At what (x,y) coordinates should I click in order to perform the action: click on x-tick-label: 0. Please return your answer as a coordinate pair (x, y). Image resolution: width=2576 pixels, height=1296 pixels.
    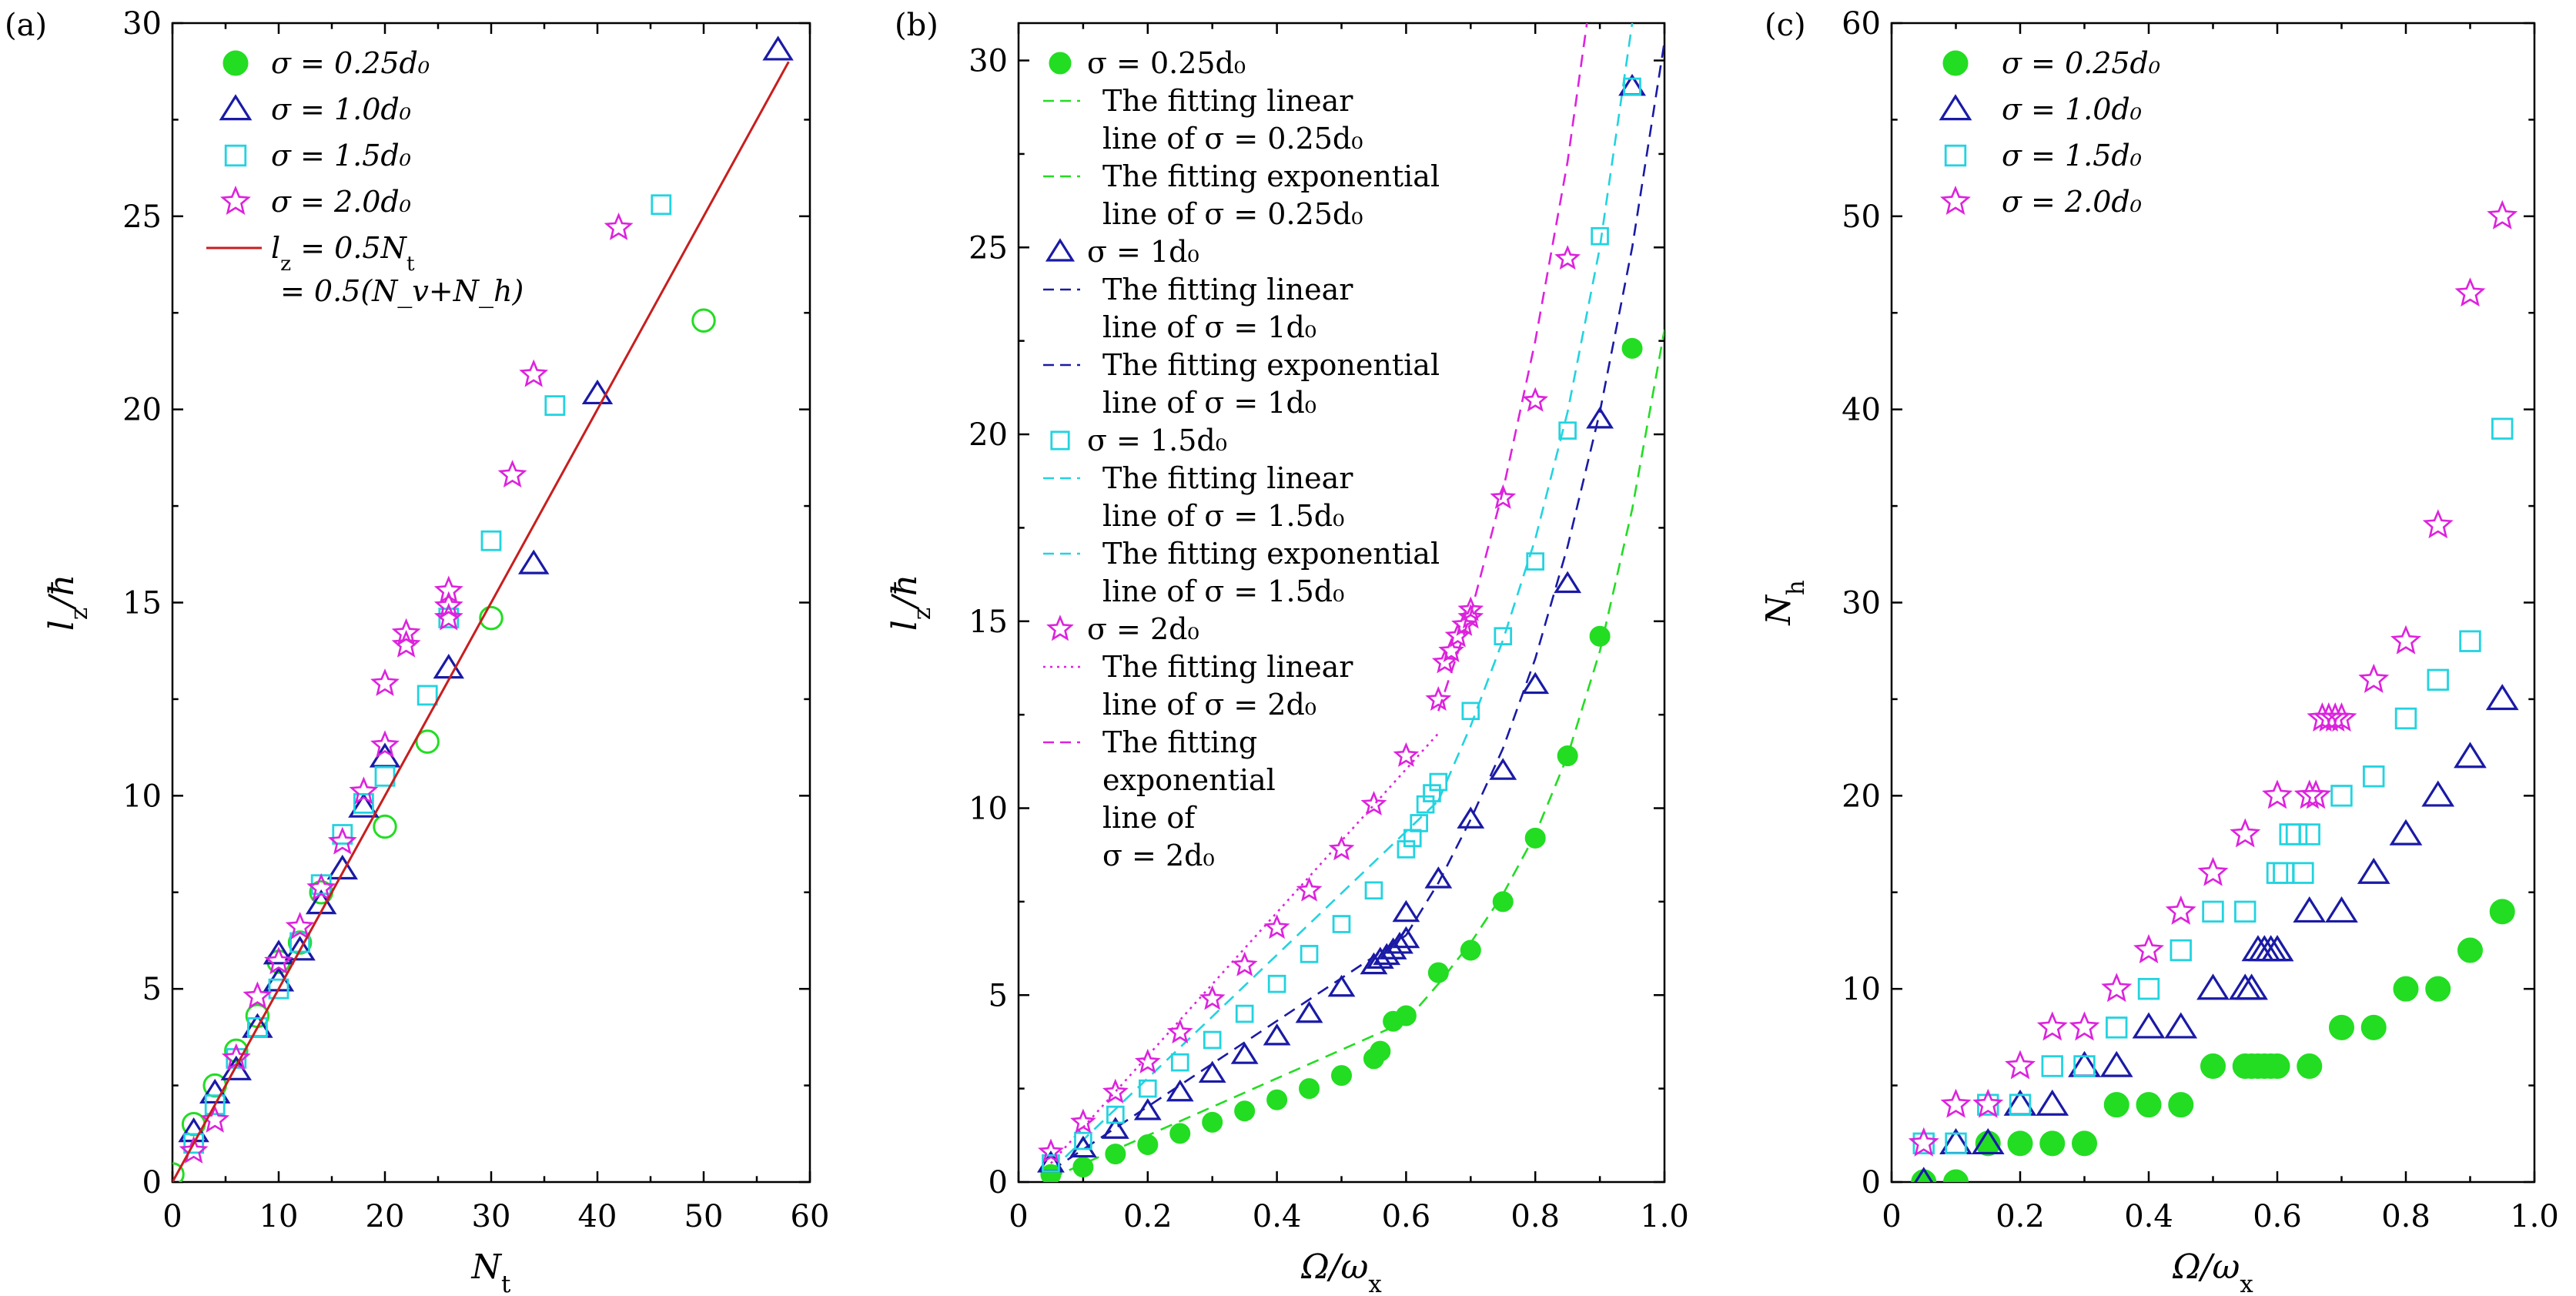
    Looking at the image, I should click on (172, 1216).